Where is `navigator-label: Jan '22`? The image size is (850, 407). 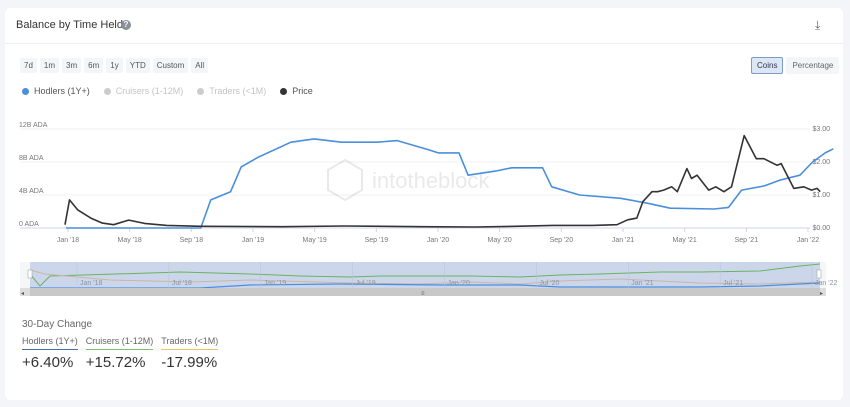 navigator-label: Jan '22 is located at coordinates (826, 283).